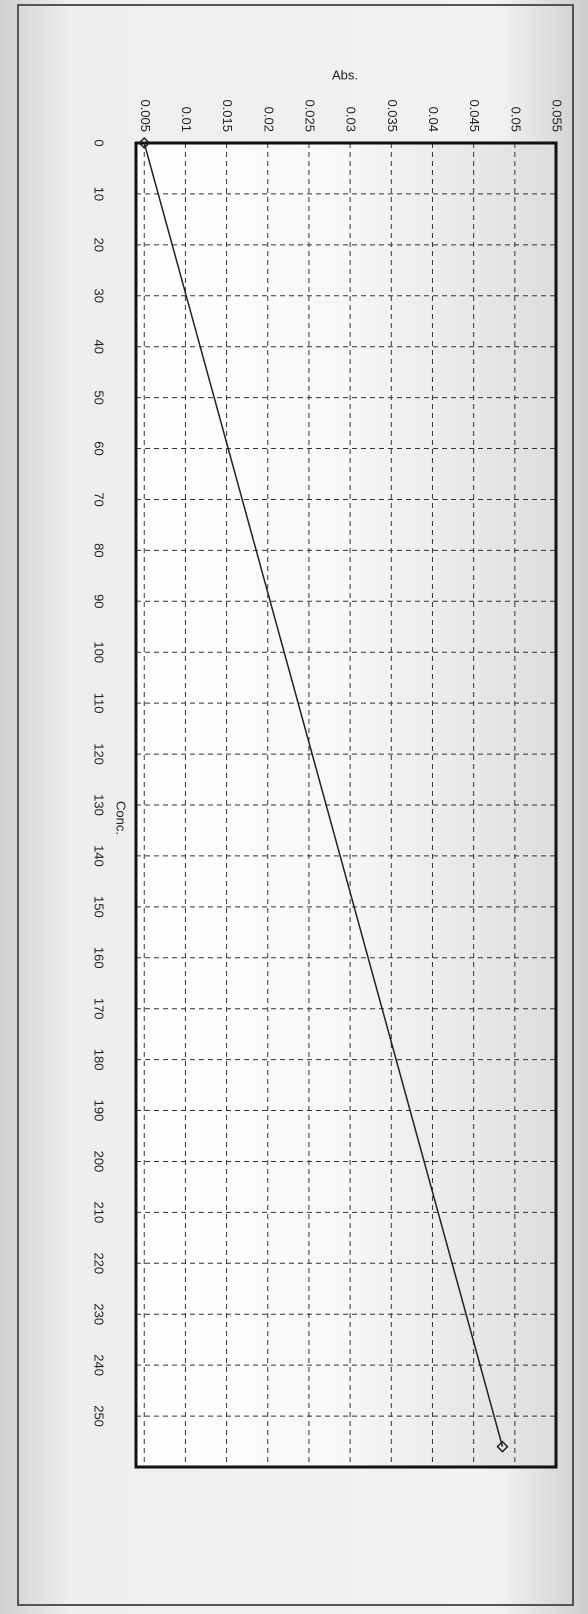  What do you see at coordinates (99, 601) in the screenshot?
I see `x-tick-label: 90` at bounding box center [99, 601].